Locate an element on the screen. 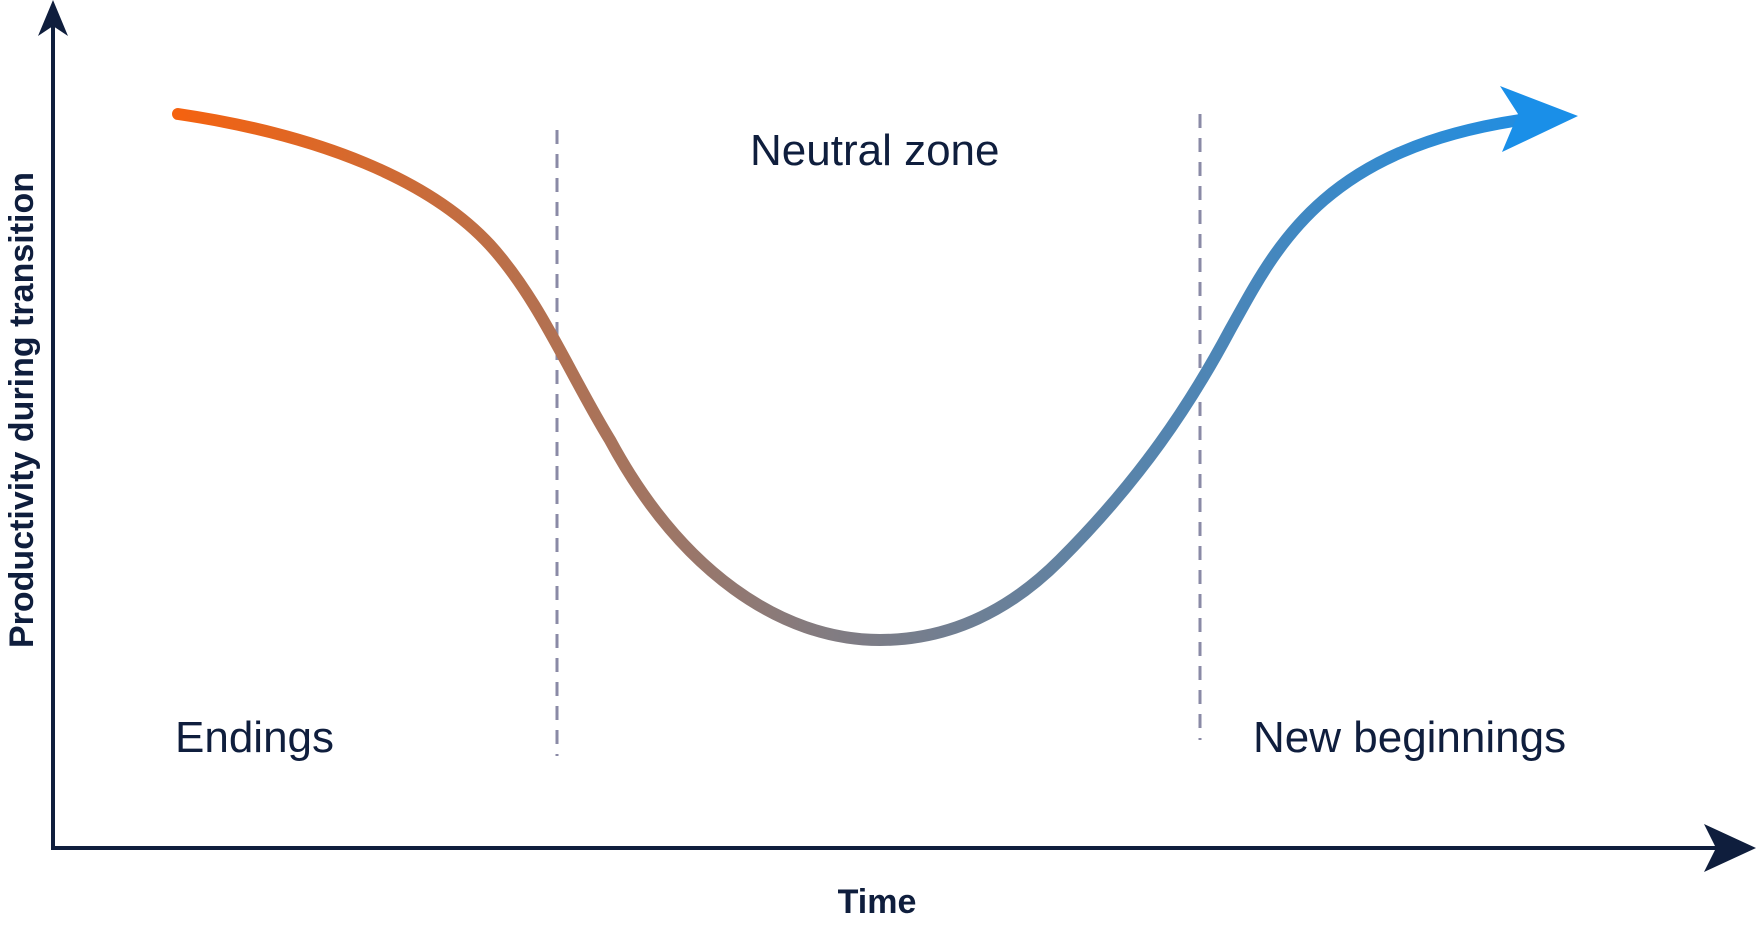 Image resolution: width=1760 pixels, height=927 pixels. zone-label-neutral: Neutral zone is located at coordinates (874, 150).